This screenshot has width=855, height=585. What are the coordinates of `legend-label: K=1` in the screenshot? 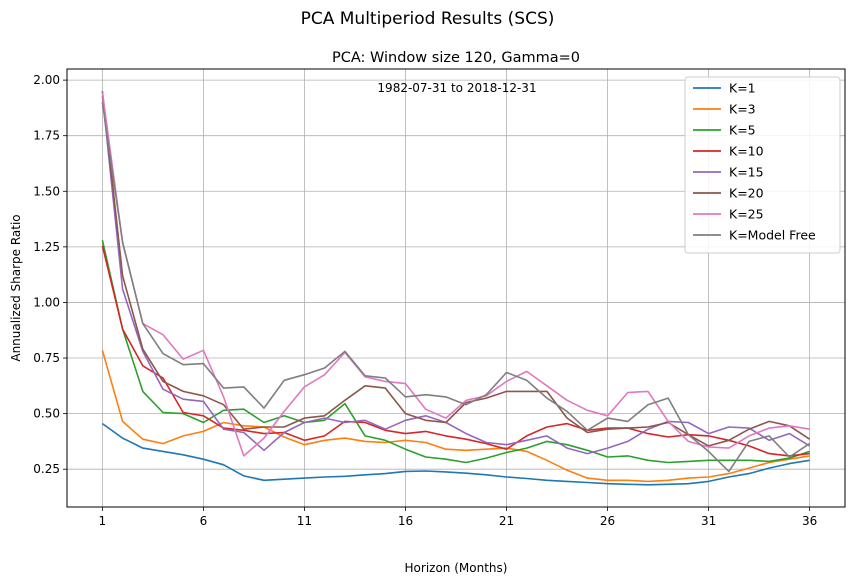 It's located at (742, 88).